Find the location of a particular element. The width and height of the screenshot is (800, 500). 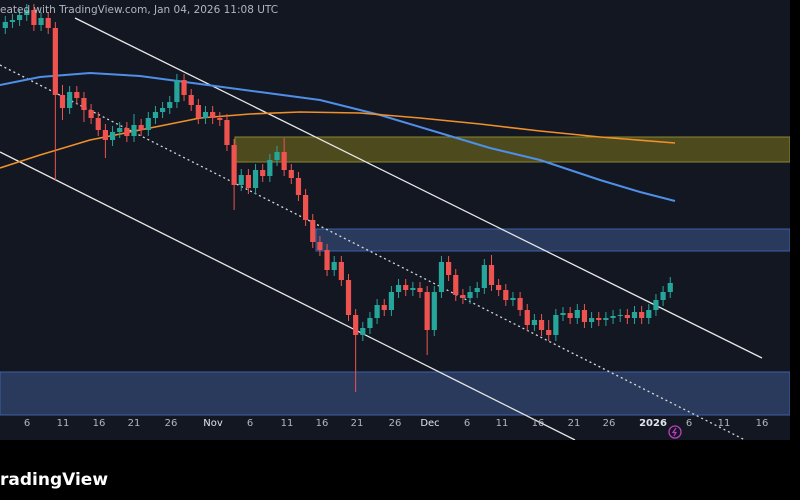

supply-zone is located at coordinates (512, 149).